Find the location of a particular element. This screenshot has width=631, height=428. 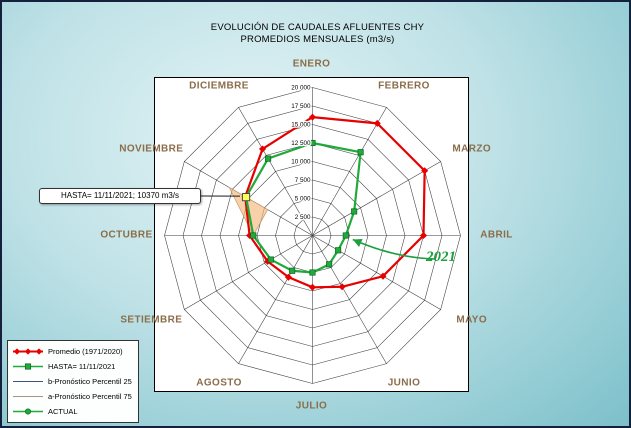

legend-icon-promedio is located at coordinates (28, 351).